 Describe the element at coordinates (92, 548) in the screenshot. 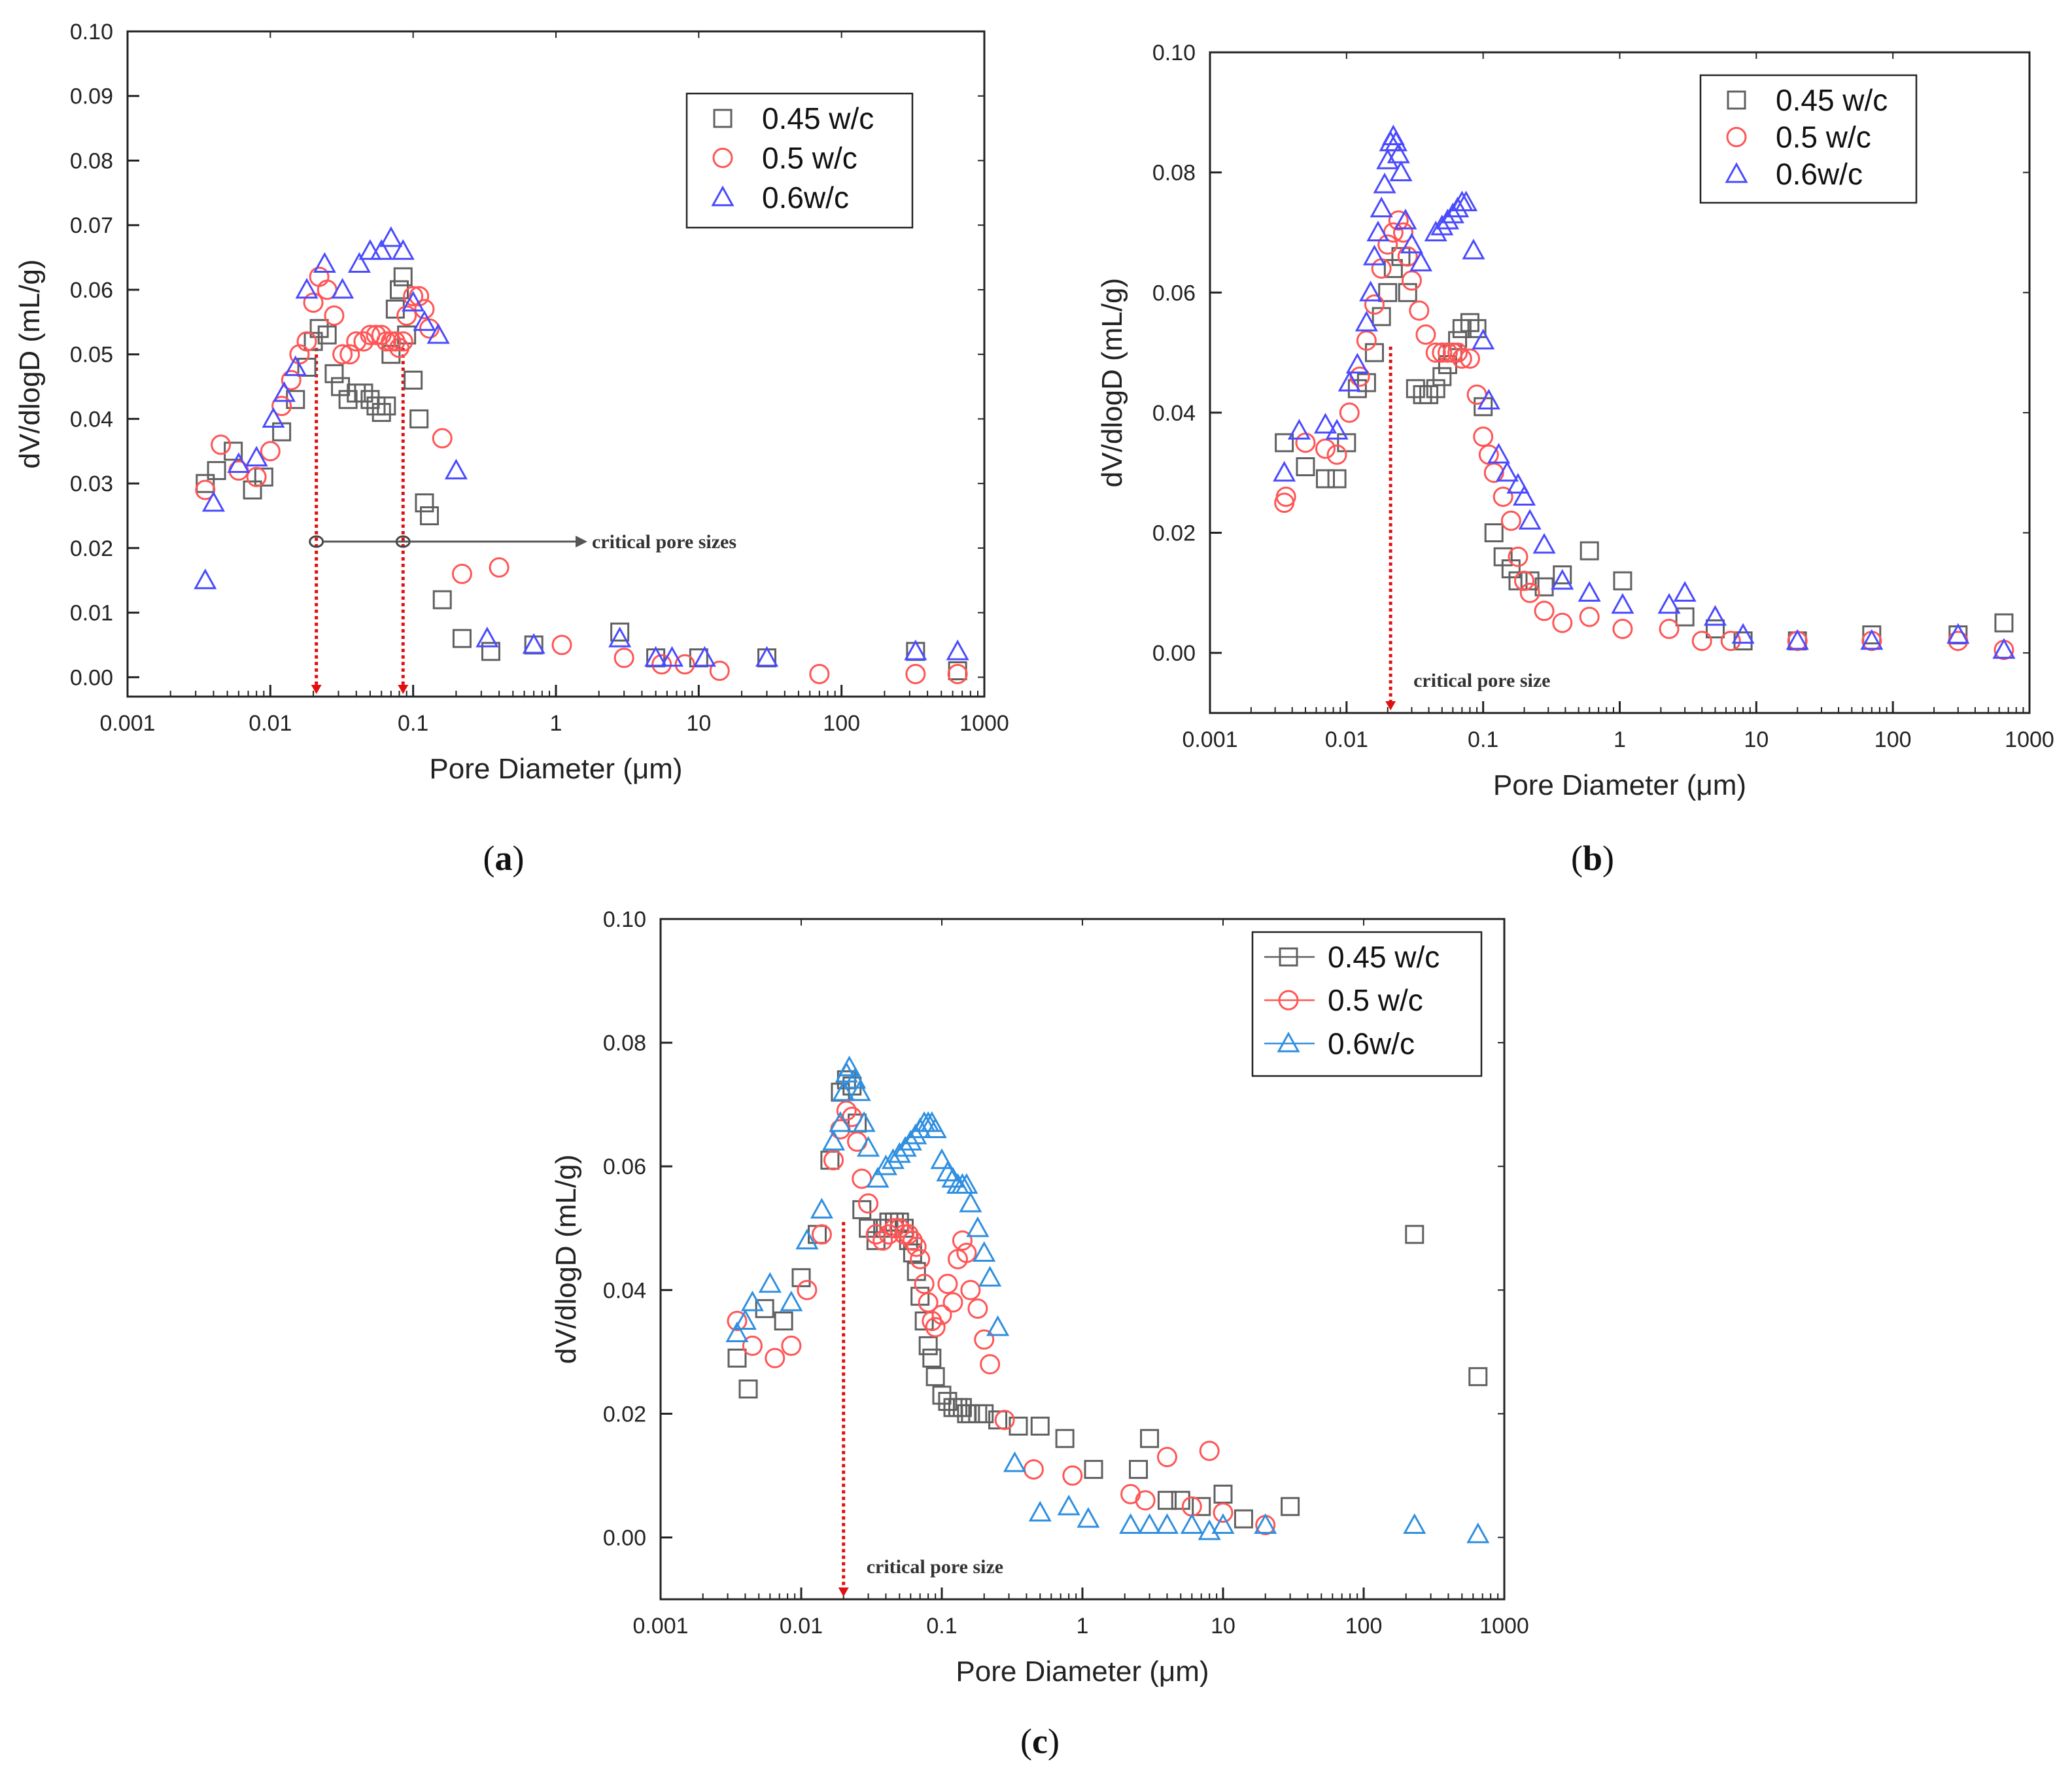

I see `y-tick-label: 0.02` at that location.